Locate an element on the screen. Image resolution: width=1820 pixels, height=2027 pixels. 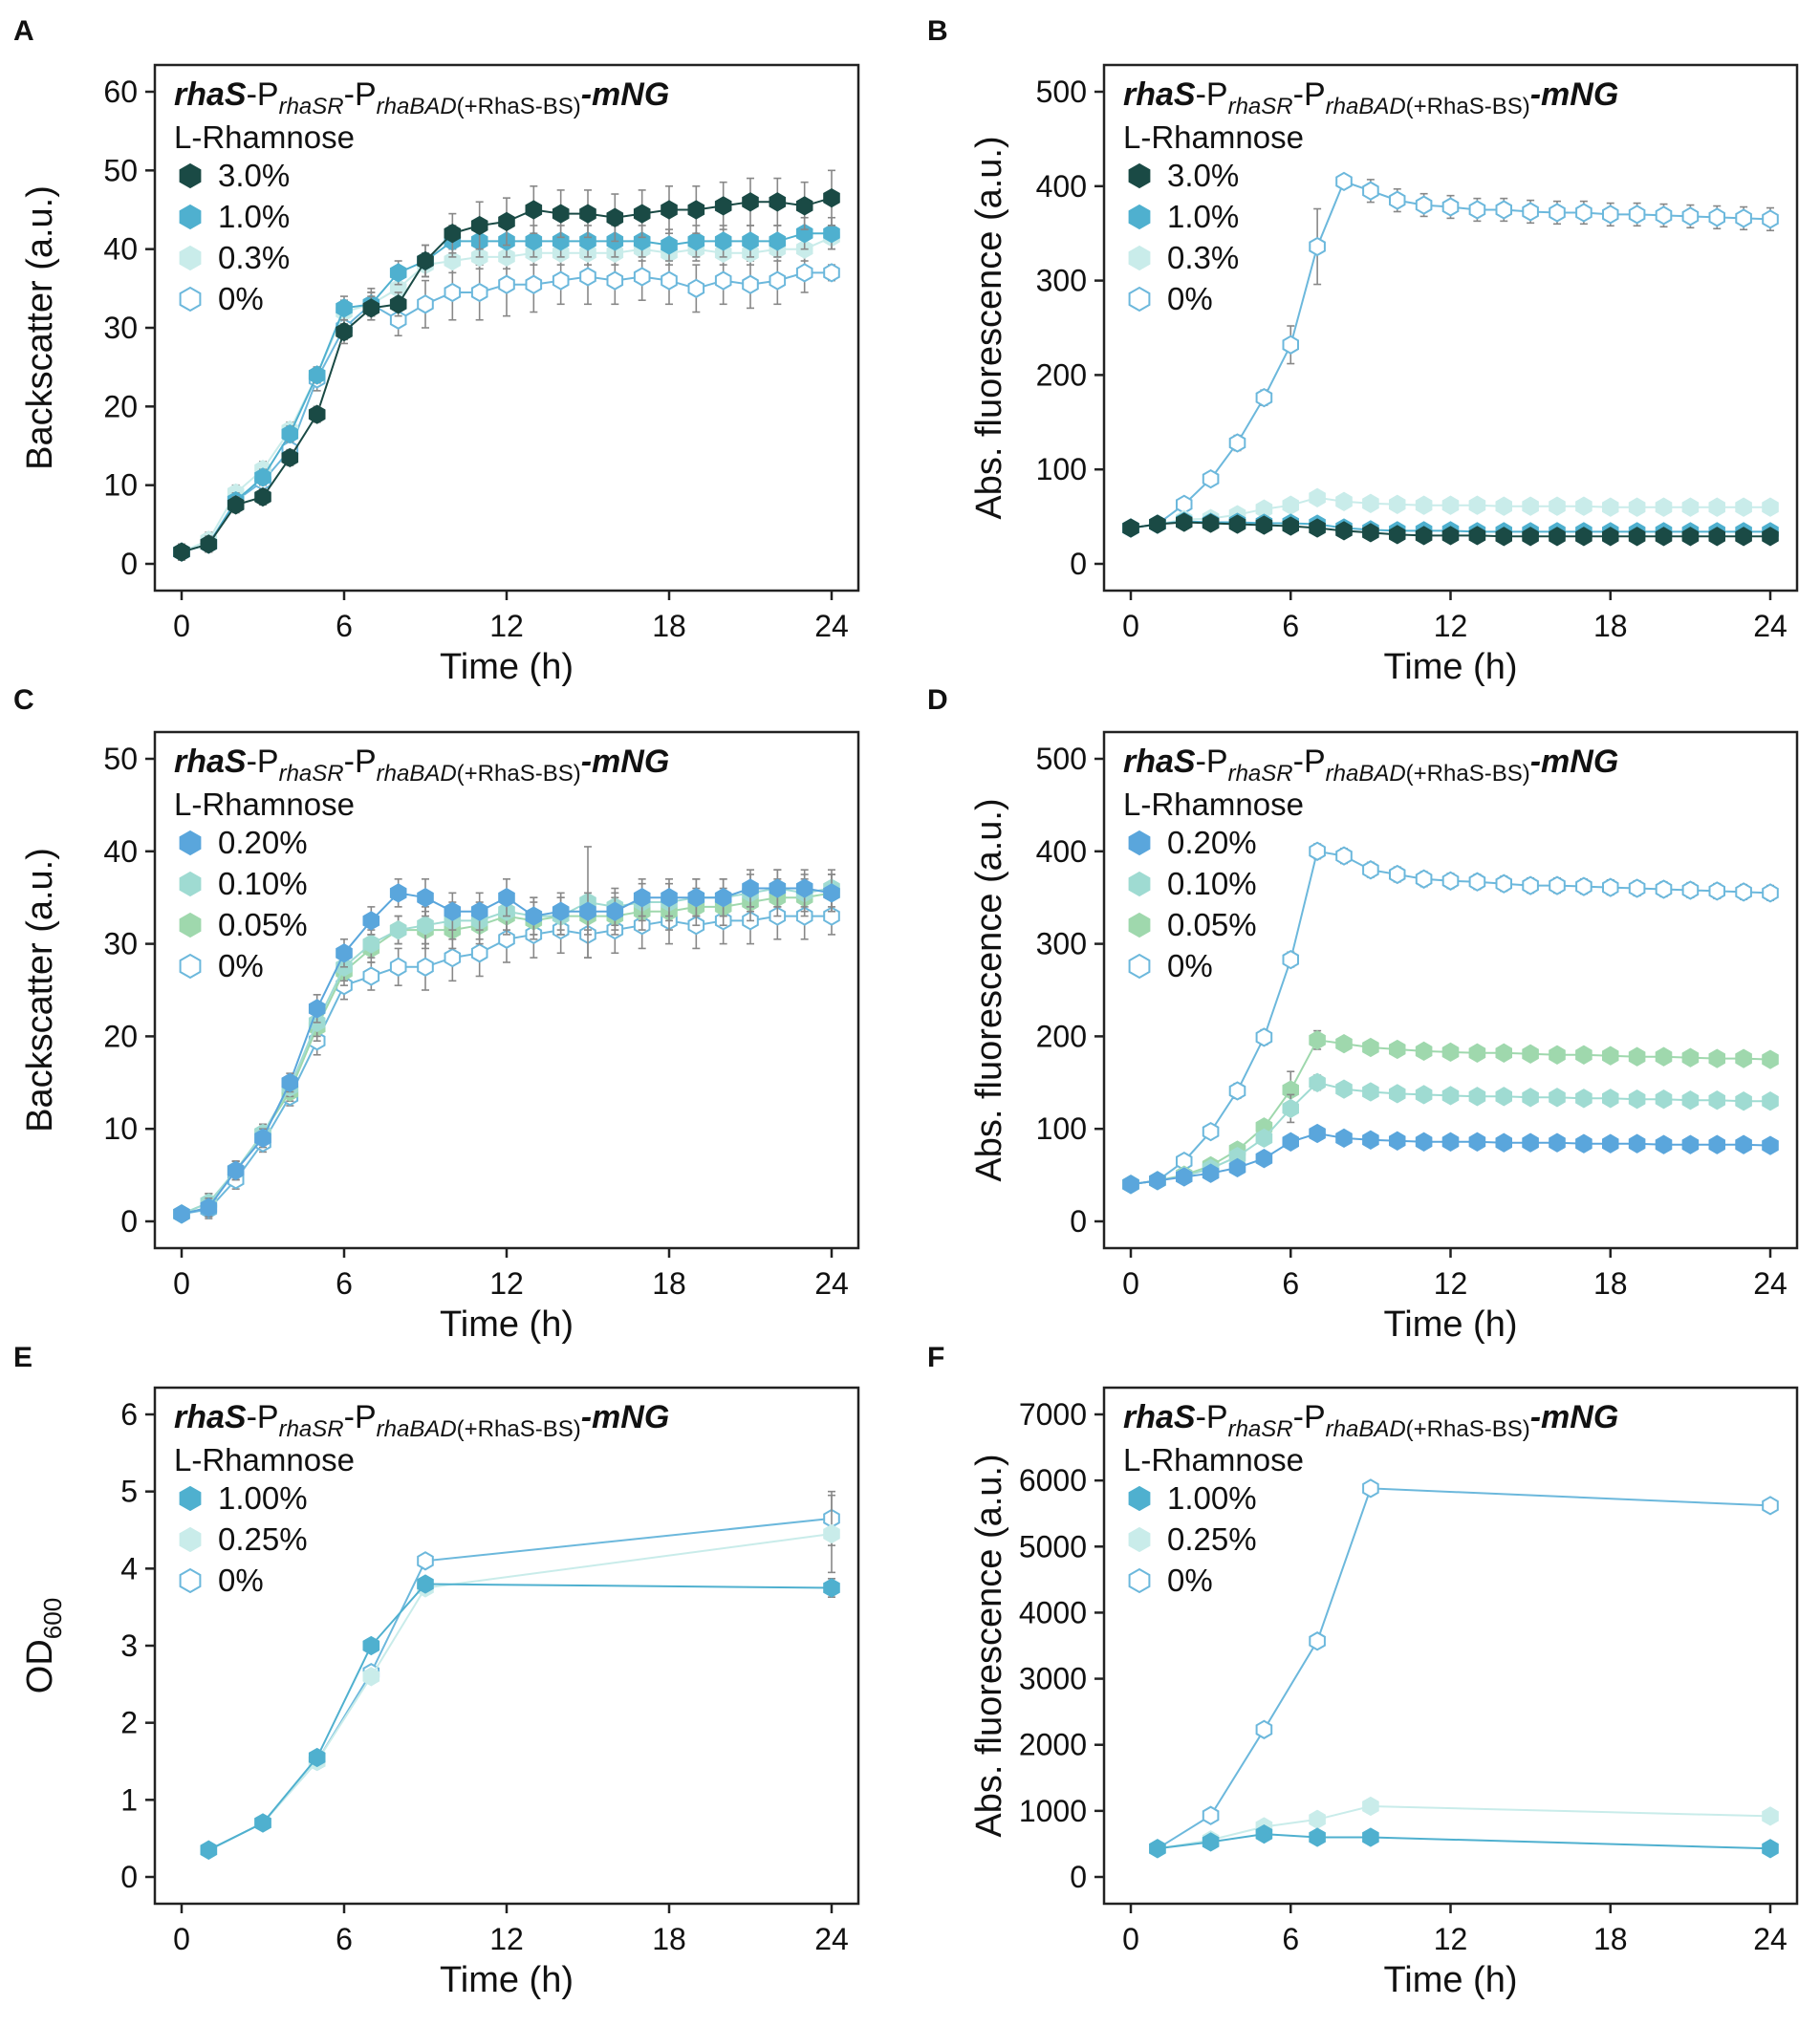
y-tick-label: 200 is located at coordinates (1062, 374).